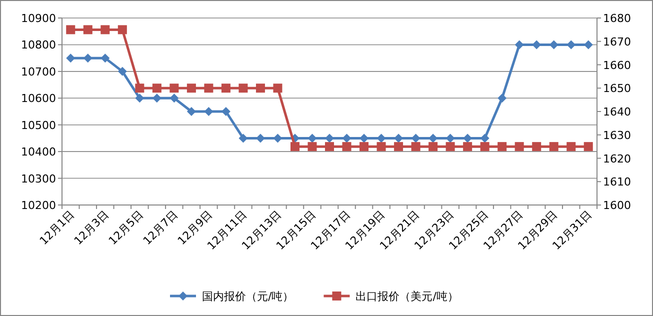  Describe the element at coordinates (617, 18) in the screenshot. I see `y2-tick-label: 1680` at that location.